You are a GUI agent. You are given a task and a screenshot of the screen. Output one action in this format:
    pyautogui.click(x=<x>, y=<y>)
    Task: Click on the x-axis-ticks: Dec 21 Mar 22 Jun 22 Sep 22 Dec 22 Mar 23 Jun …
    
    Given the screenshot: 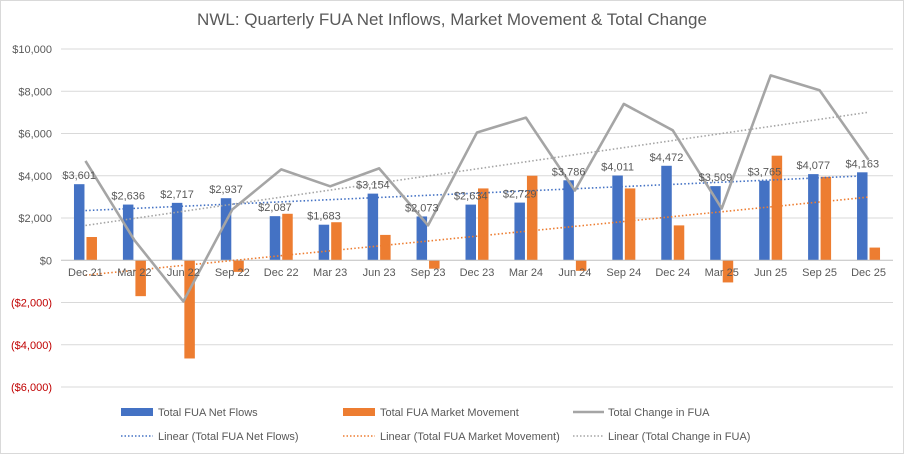 What is the action you would take?
    pyautogui.click(x=477, y=273)
    